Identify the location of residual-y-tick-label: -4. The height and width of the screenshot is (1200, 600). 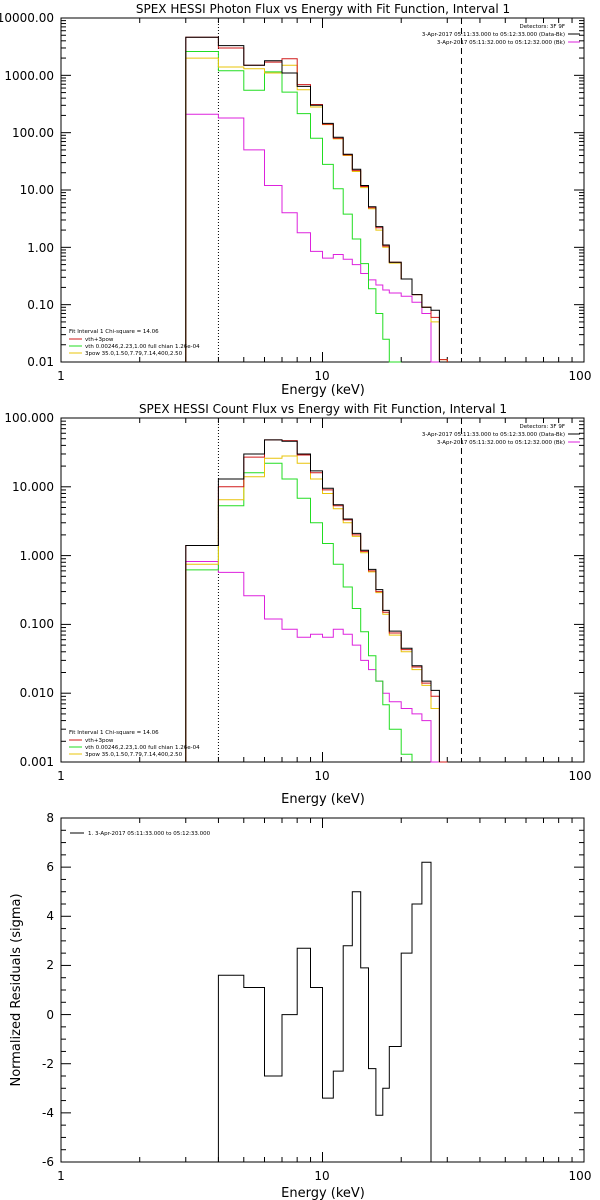
(48, 1113).